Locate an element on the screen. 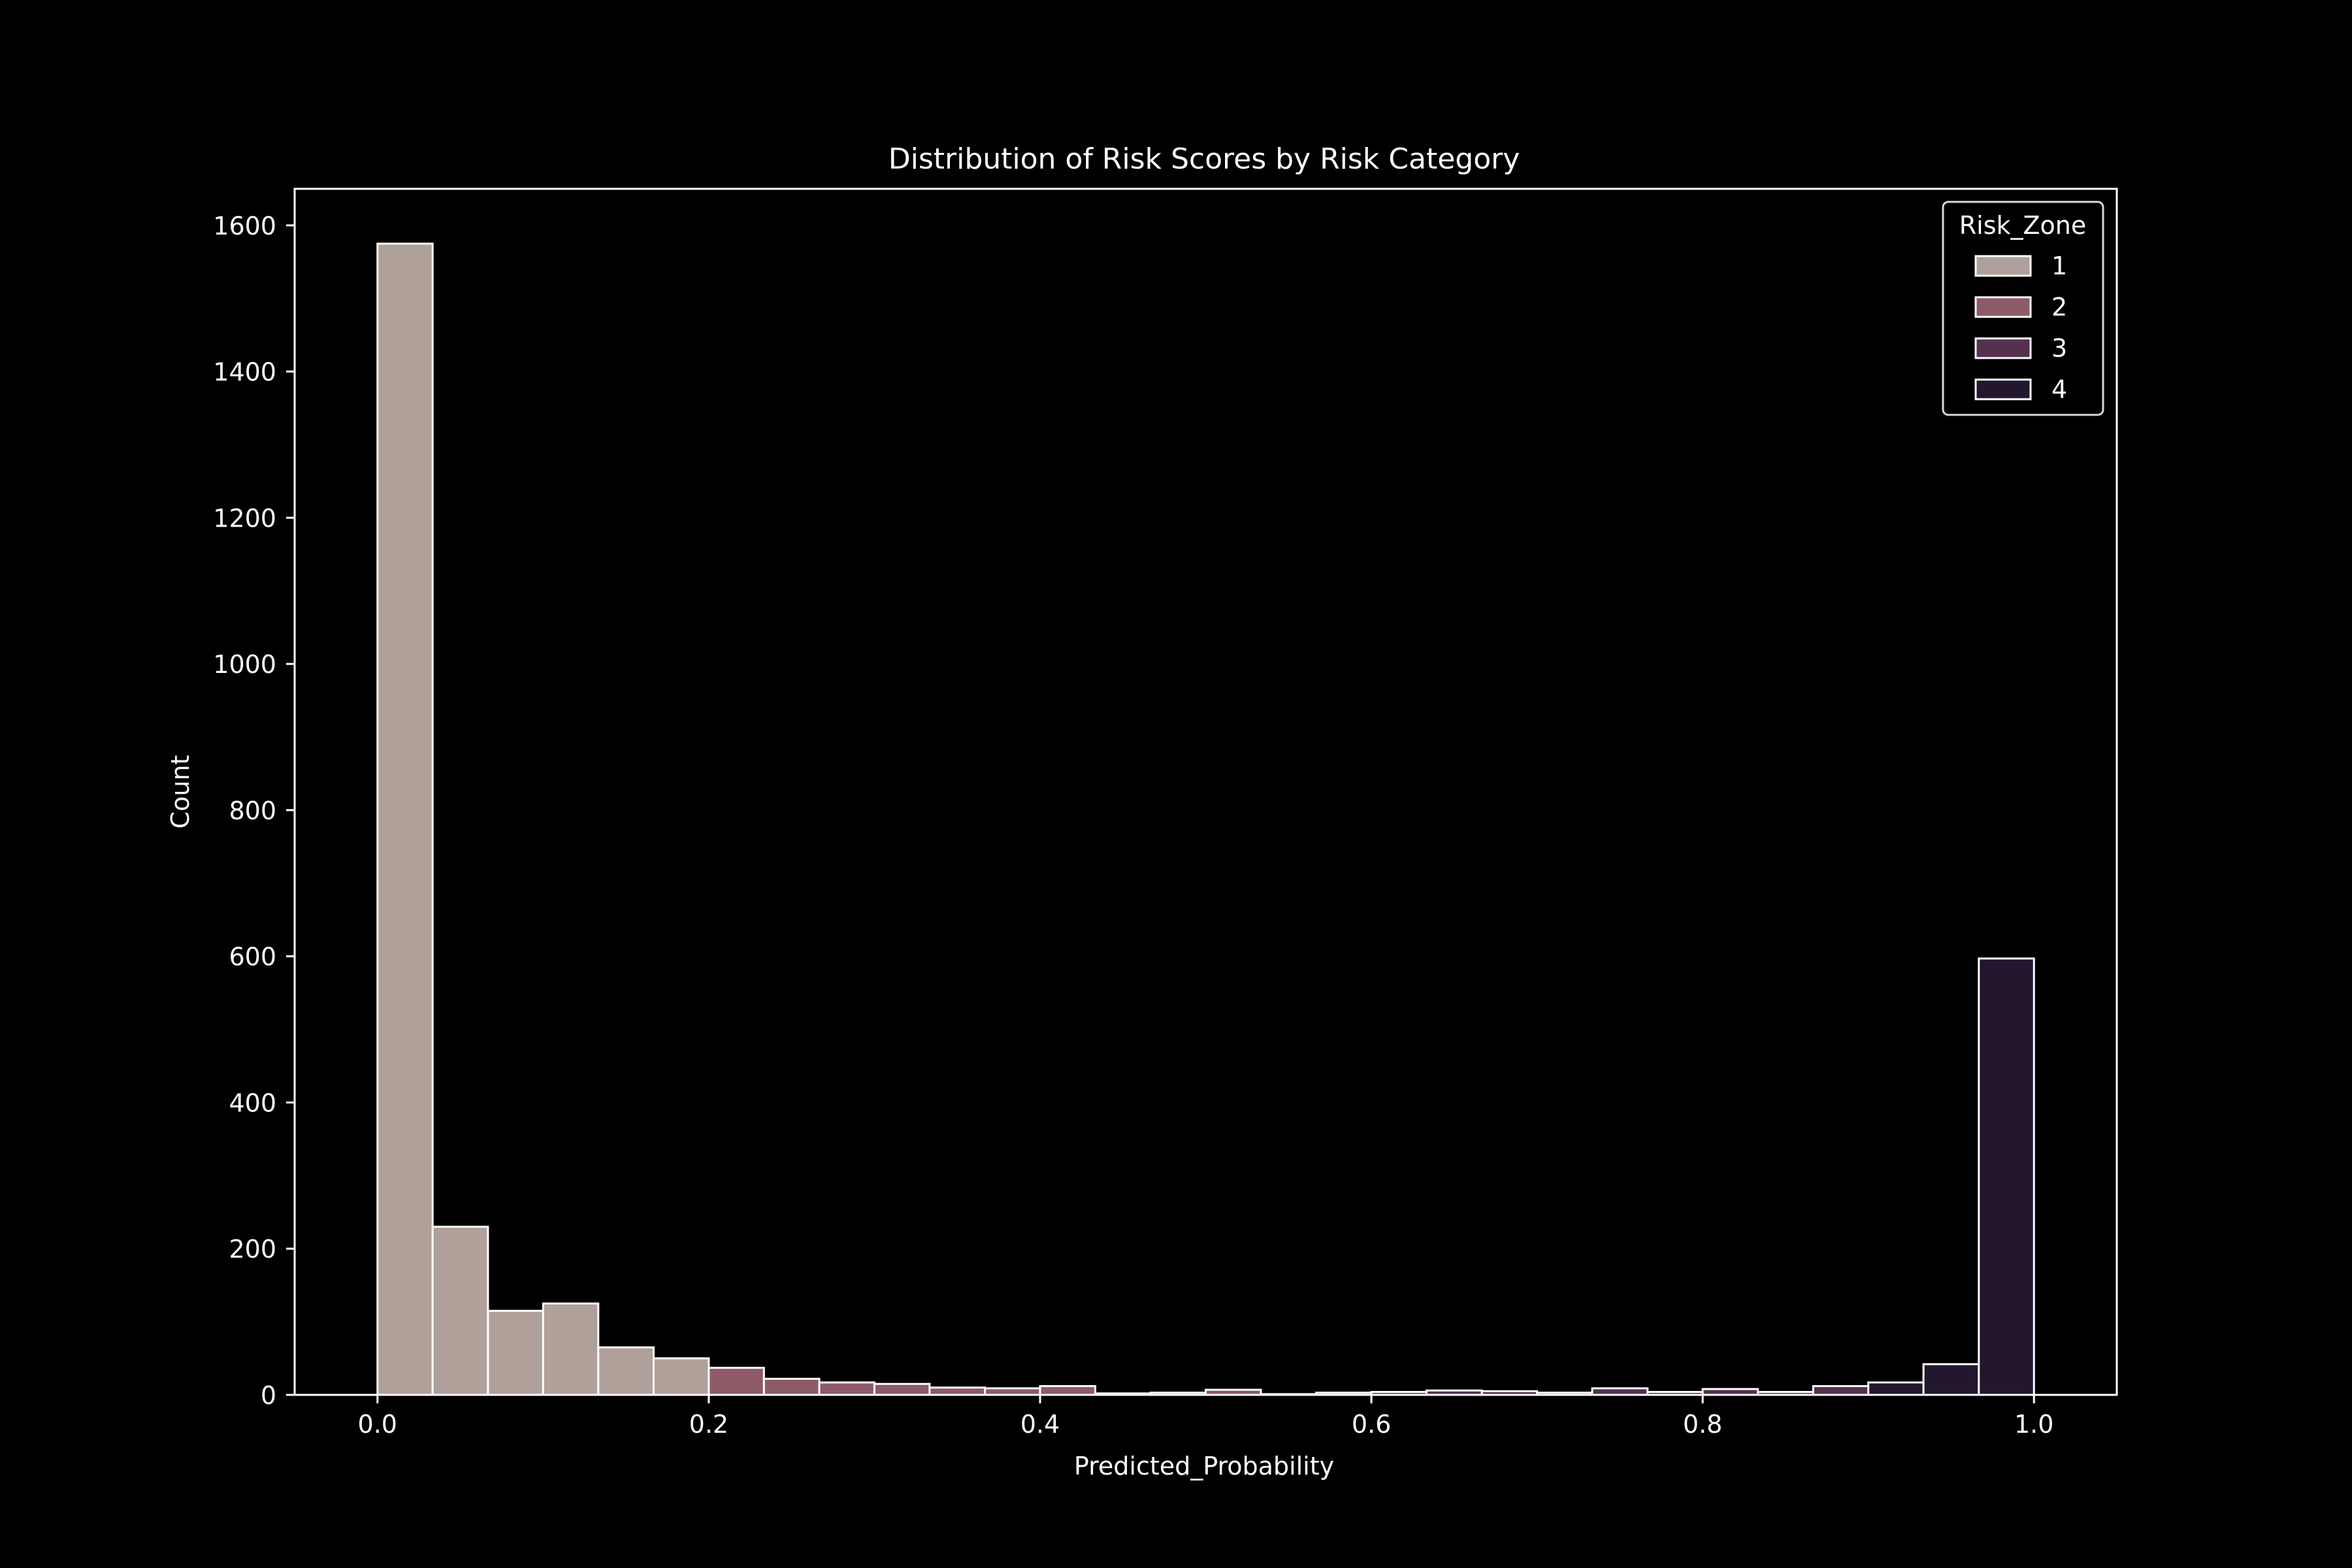 This screenshot has width=2352, height=1568. y-tick-label: 1600 is located at coordinates (244, 226).